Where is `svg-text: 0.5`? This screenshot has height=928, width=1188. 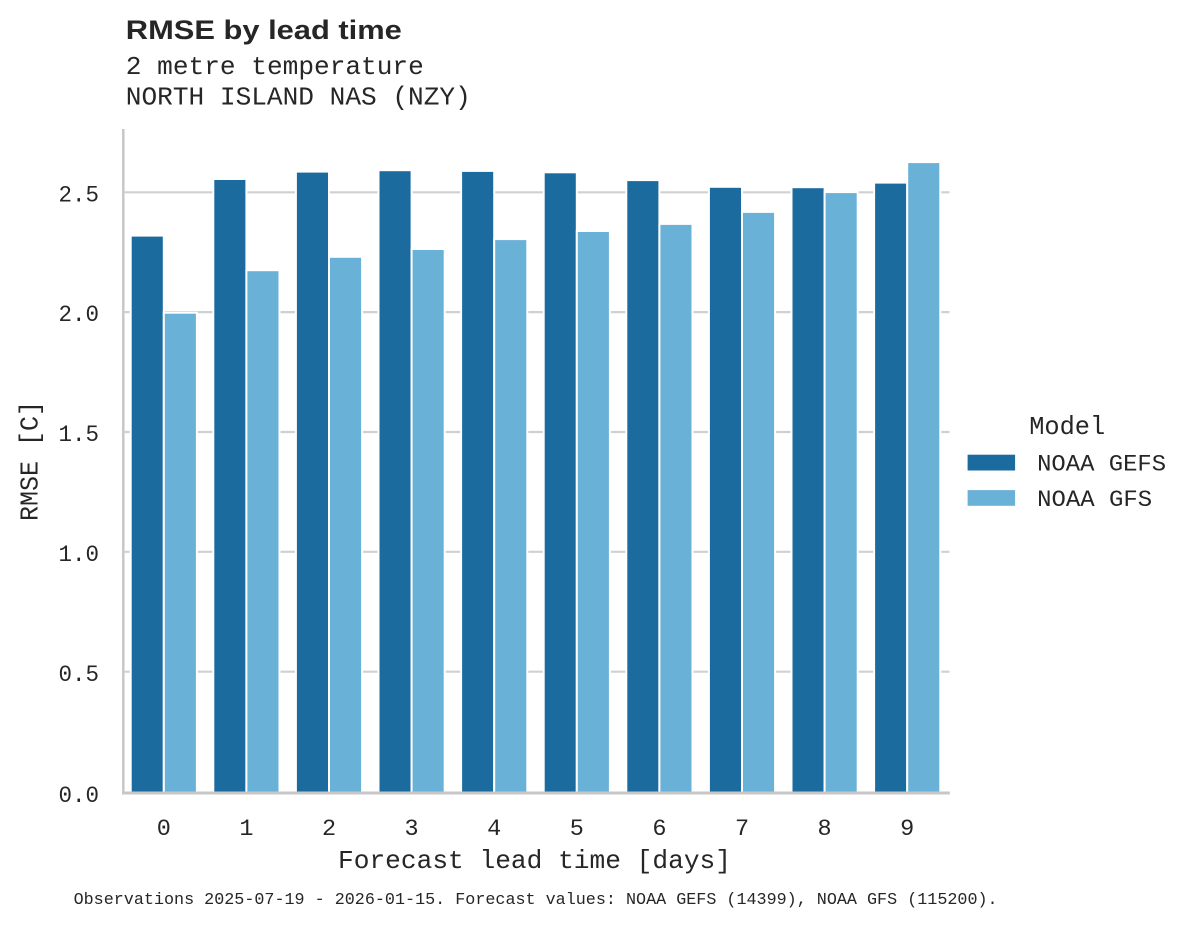 svg-text: 0.5 is located at coordinates (79, 675).